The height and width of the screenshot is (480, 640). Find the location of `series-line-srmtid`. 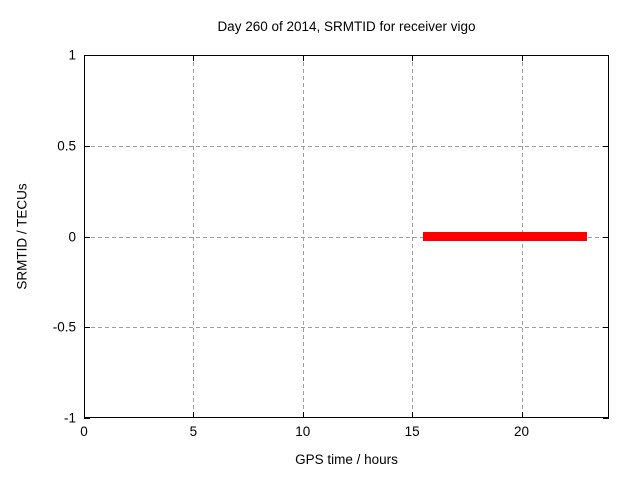

series-line-srmtid is located at coordinates (505, 236).